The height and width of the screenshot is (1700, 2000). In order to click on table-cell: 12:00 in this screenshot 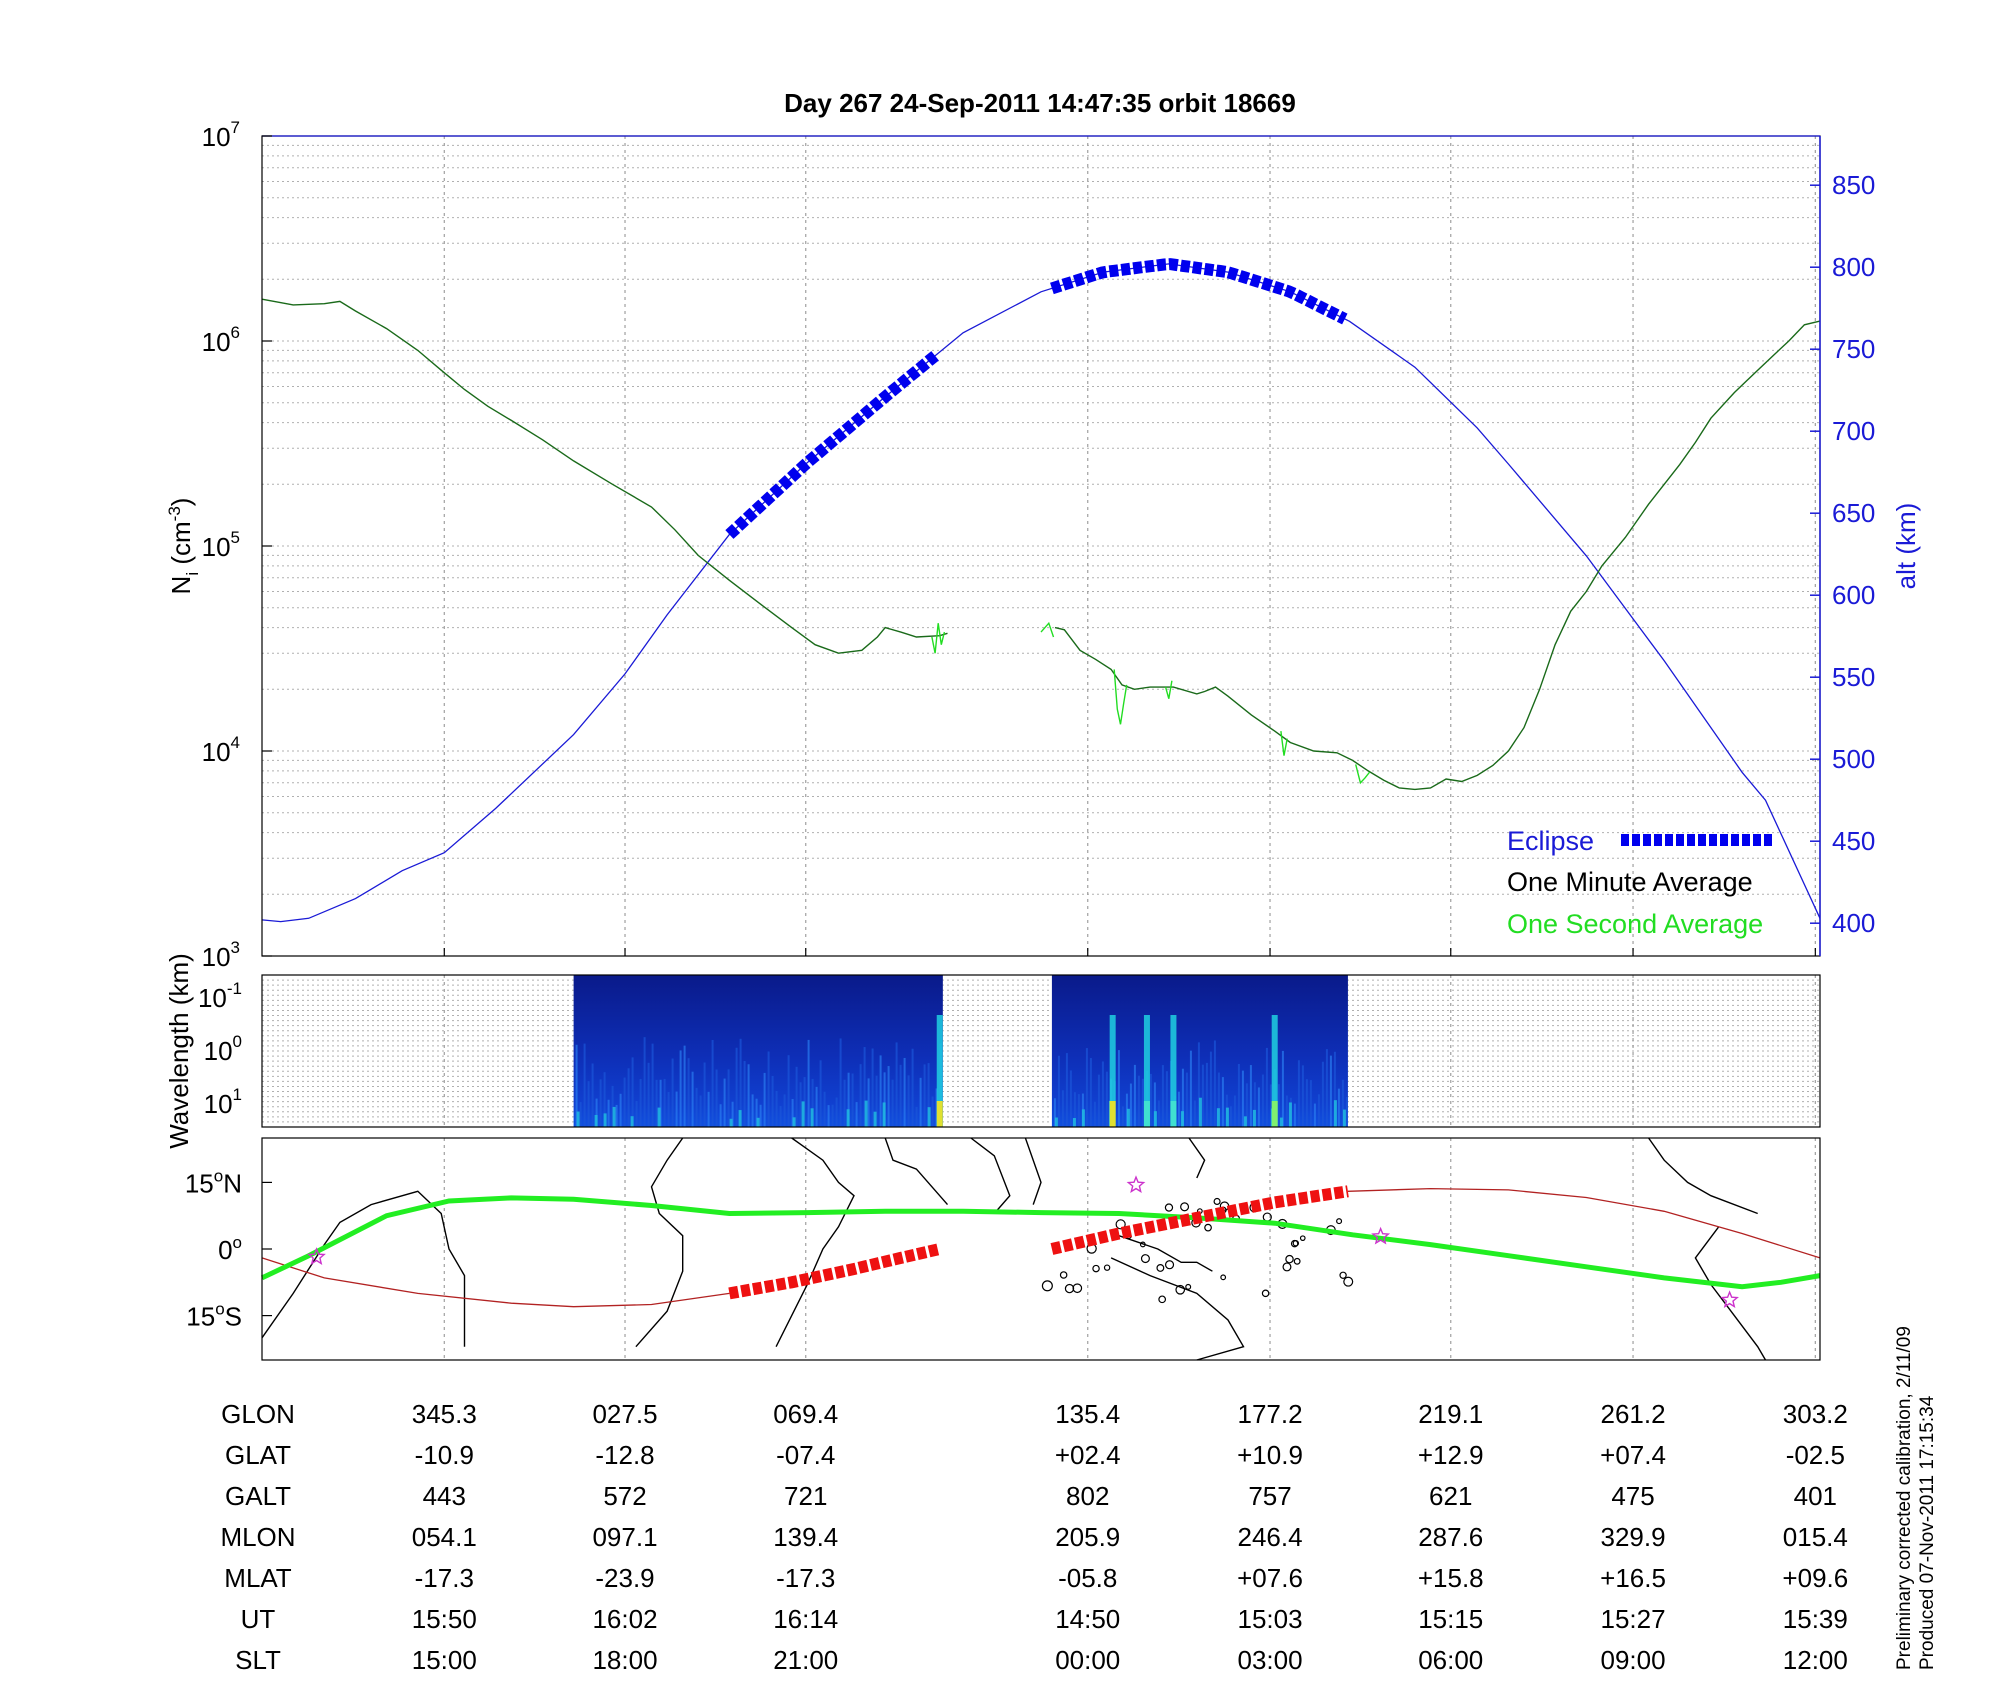, I will do `click(1815, 1660)`.